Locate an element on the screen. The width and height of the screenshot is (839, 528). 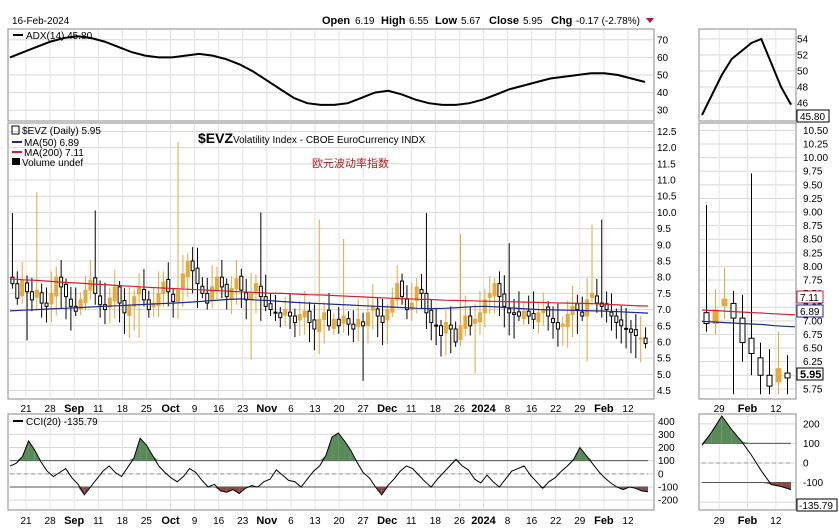
volume-legend-label: Volume undef is located at coordinates (52, 163).